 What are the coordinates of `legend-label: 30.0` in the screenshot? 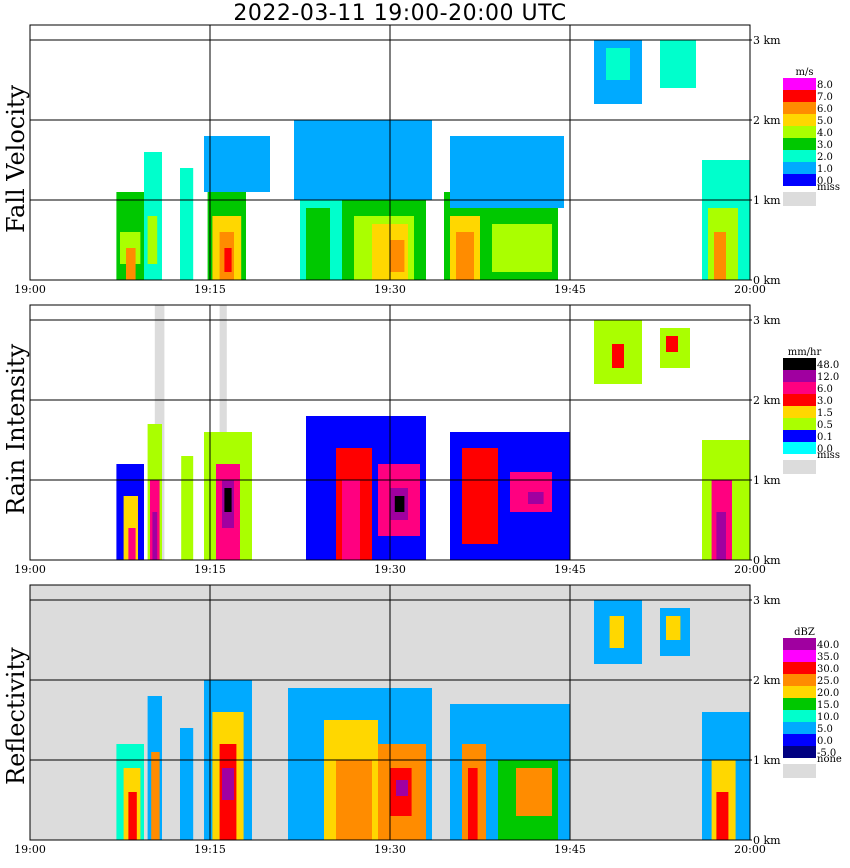 It's located at (828, 669).